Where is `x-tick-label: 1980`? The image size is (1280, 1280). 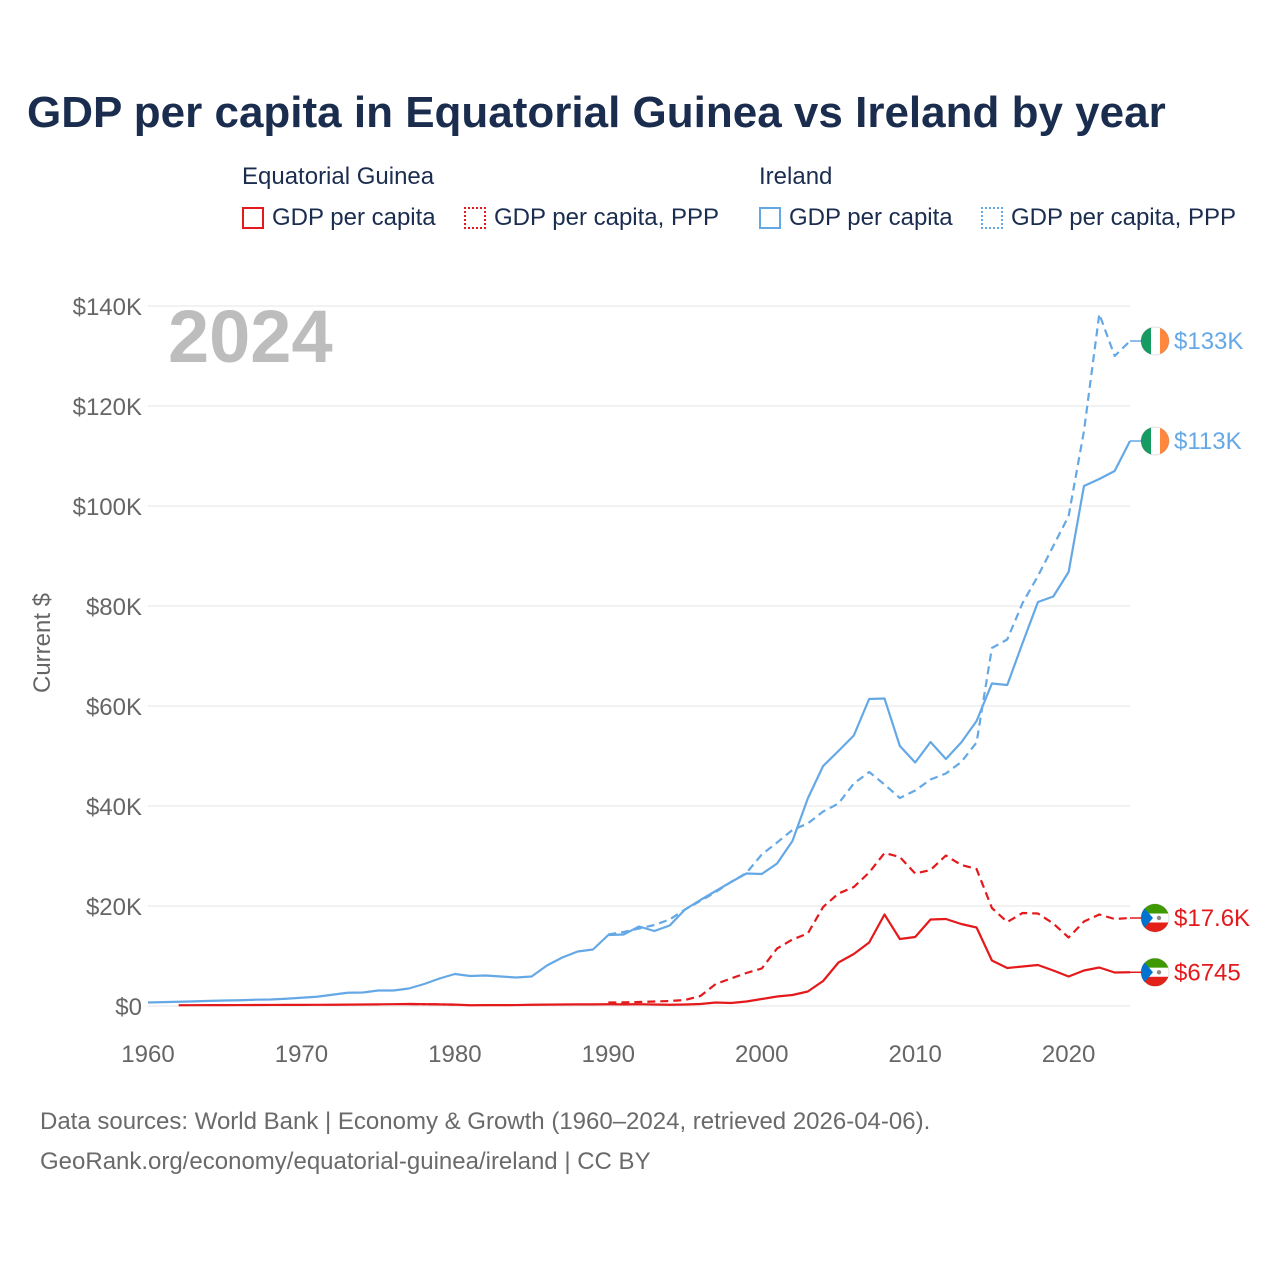 x-tick-label: 1980 is located at coordinates (454, 1054).